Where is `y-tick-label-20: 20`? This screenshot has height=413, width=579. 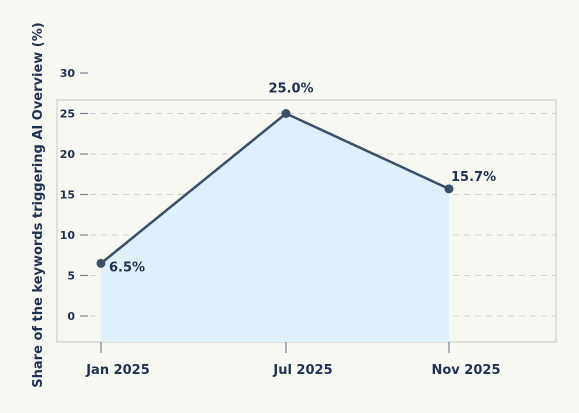 y-tick-label-20: 20 is located at coordinates (68, 154).